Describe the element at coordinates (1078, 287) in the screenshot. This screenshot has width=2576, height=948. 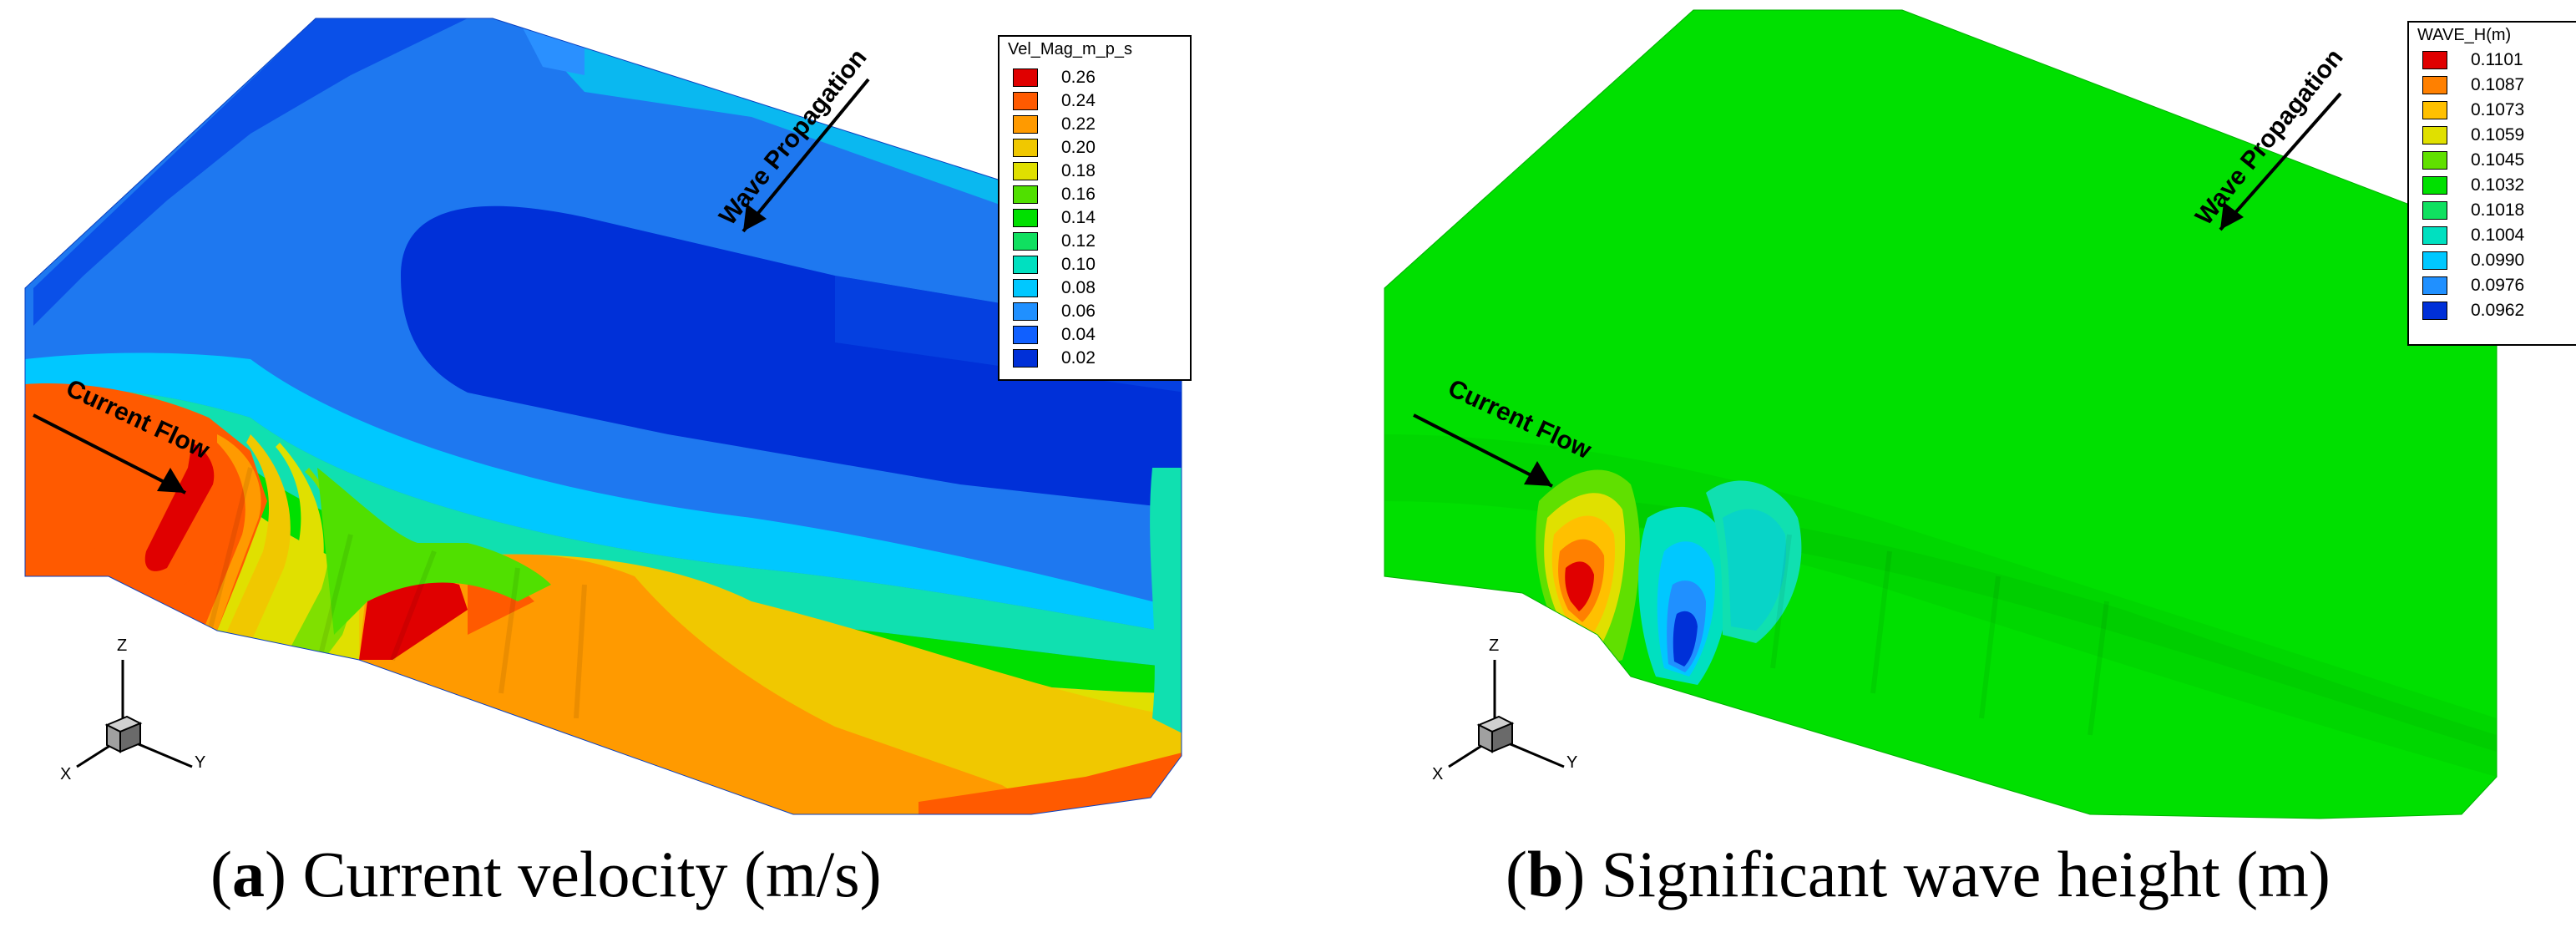
I see `legend-value: 0.08` at that location.